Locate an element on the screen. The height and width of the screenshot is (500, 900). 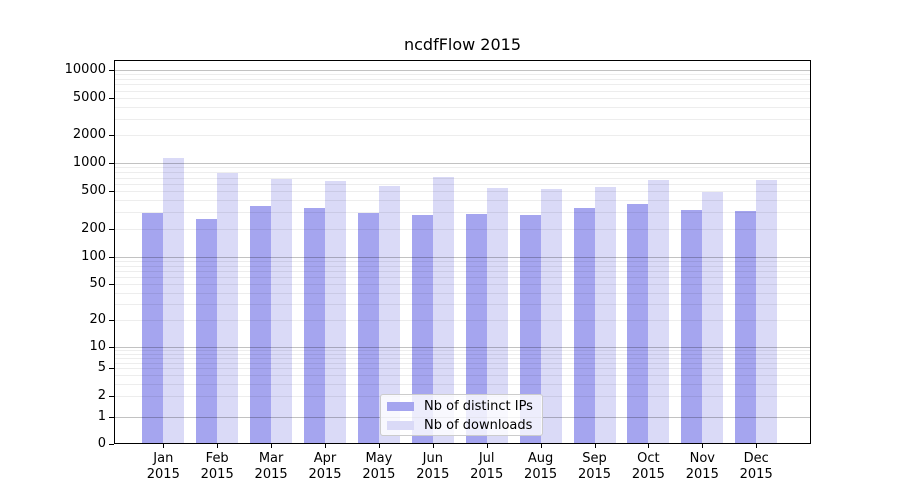
y-tick-label-5: 5 is located at coordinates (101, 368).